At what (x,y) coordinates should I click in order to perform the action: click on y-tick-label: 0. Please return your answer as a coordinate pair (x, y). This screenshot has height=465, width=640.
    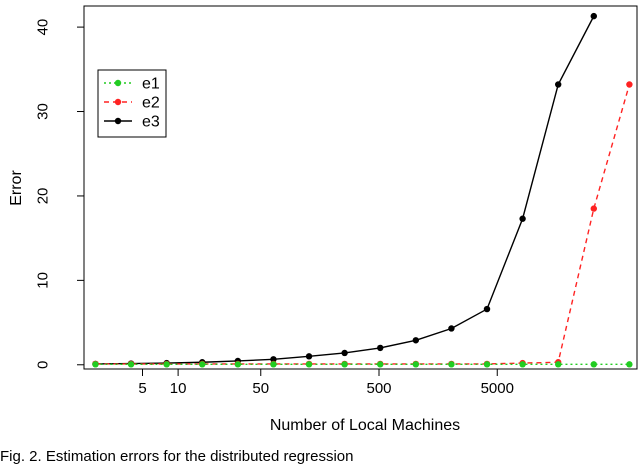
    Looking at the image, I should click on (42, 365).